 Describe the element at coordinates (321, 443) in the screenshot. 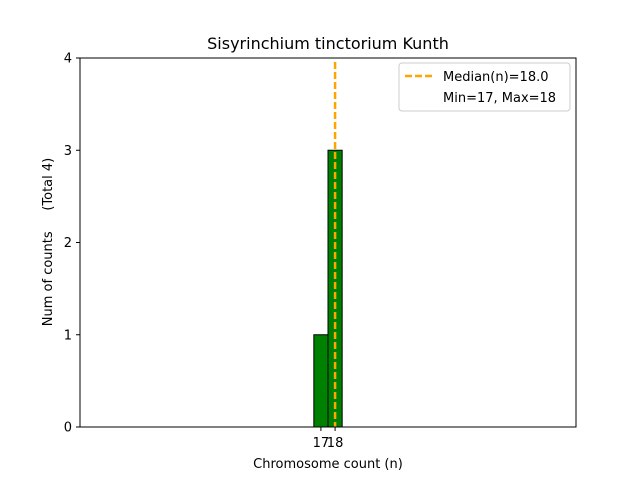

I see `x-tick-label: 17` at that location.